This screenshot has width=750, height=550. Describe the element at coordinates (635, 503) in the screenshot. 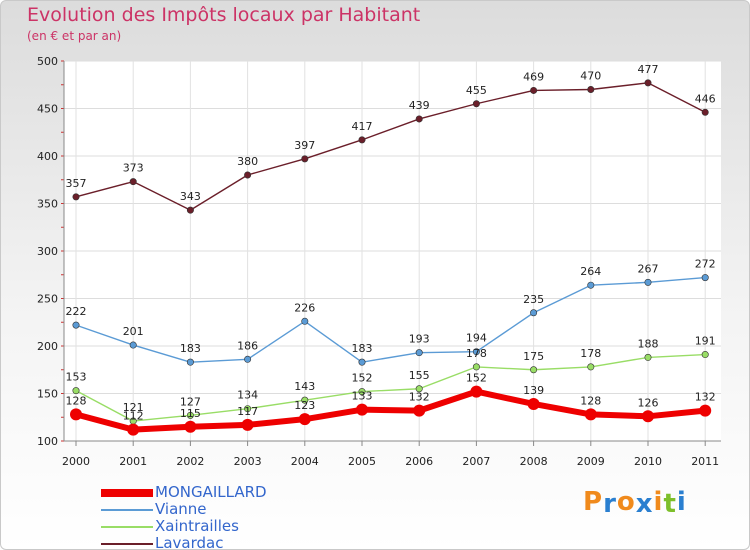

I see `proxiti-logo: Proxiti` at that location.